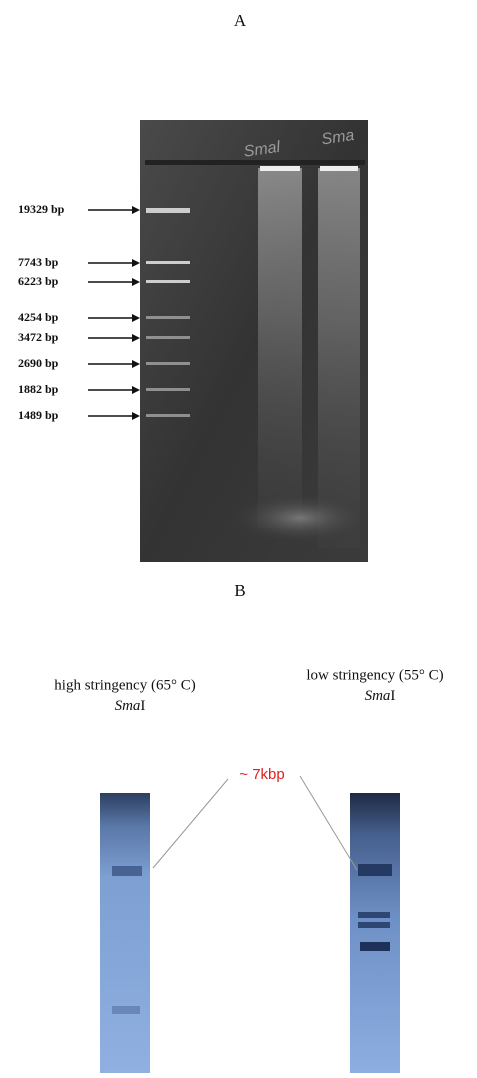 This screenshot has height=1078, width=477. Describe the element at coordinates (261, 774) in the screenshot. I see `annotation: ~ 7kbp` at that location.